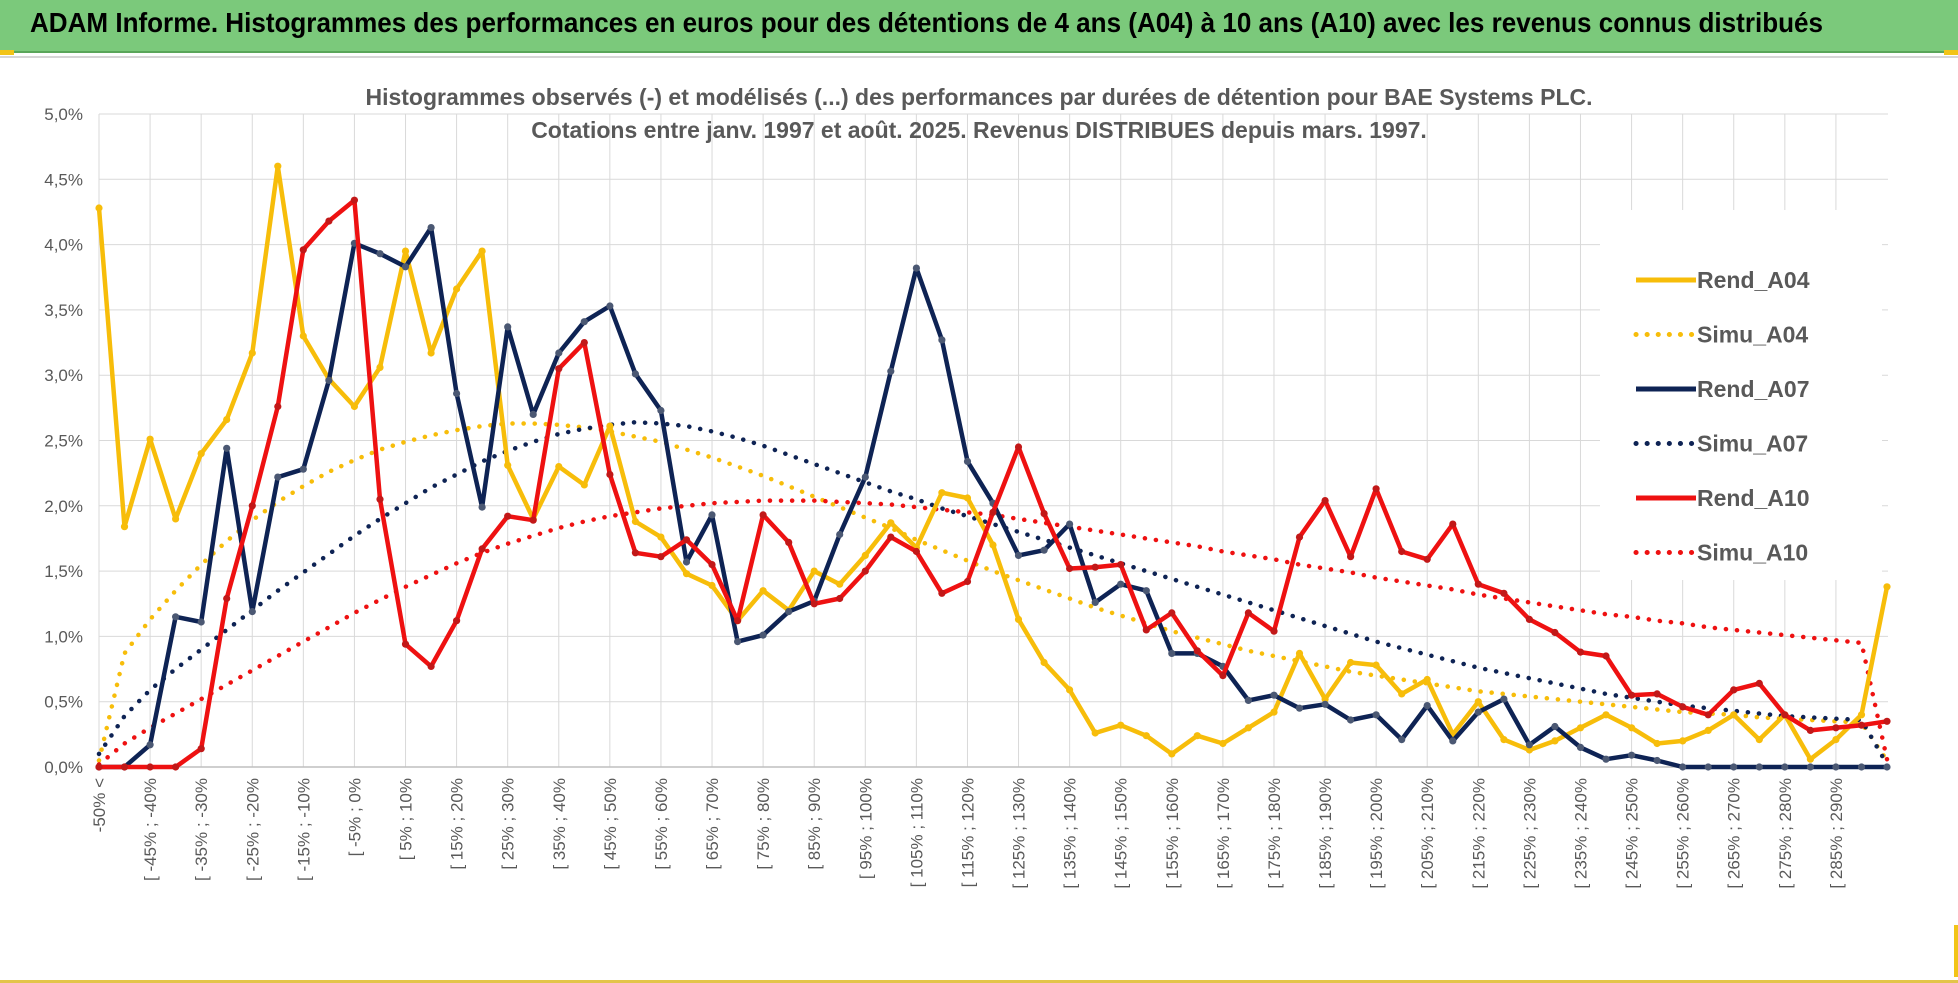  Describe the element at coordinates (99, 805) in the screenshot. I see `x-tick-label: -50% <` at that location.